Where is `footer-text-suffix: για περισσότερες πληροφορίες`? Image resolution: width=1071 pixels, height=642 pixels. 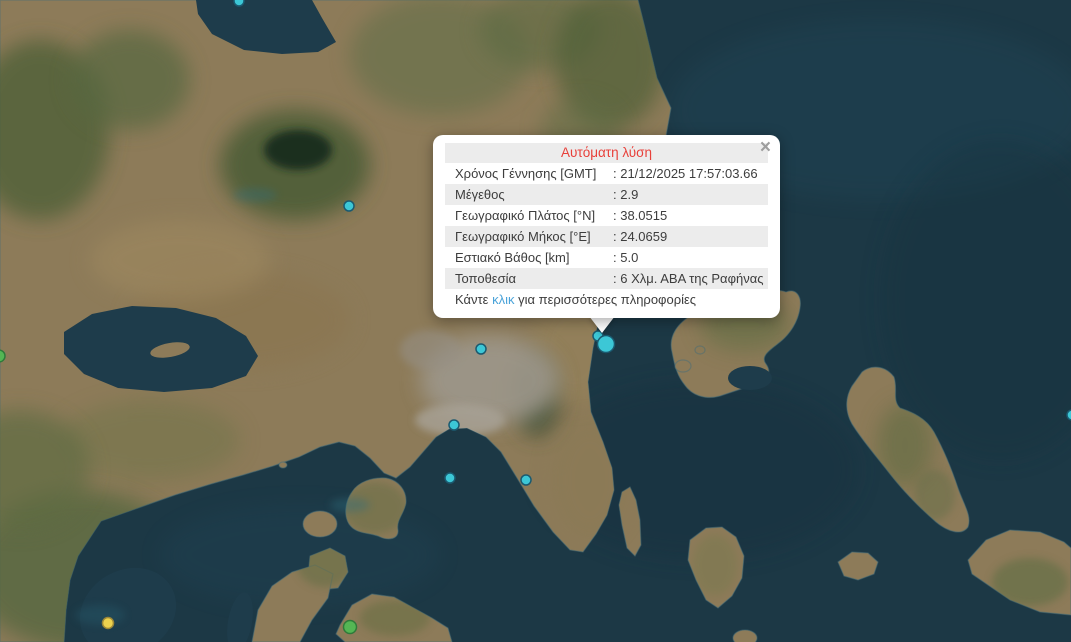 footer-text-suffix: για περισσότερες πληροφορίες is located at coordinates (605, 299).